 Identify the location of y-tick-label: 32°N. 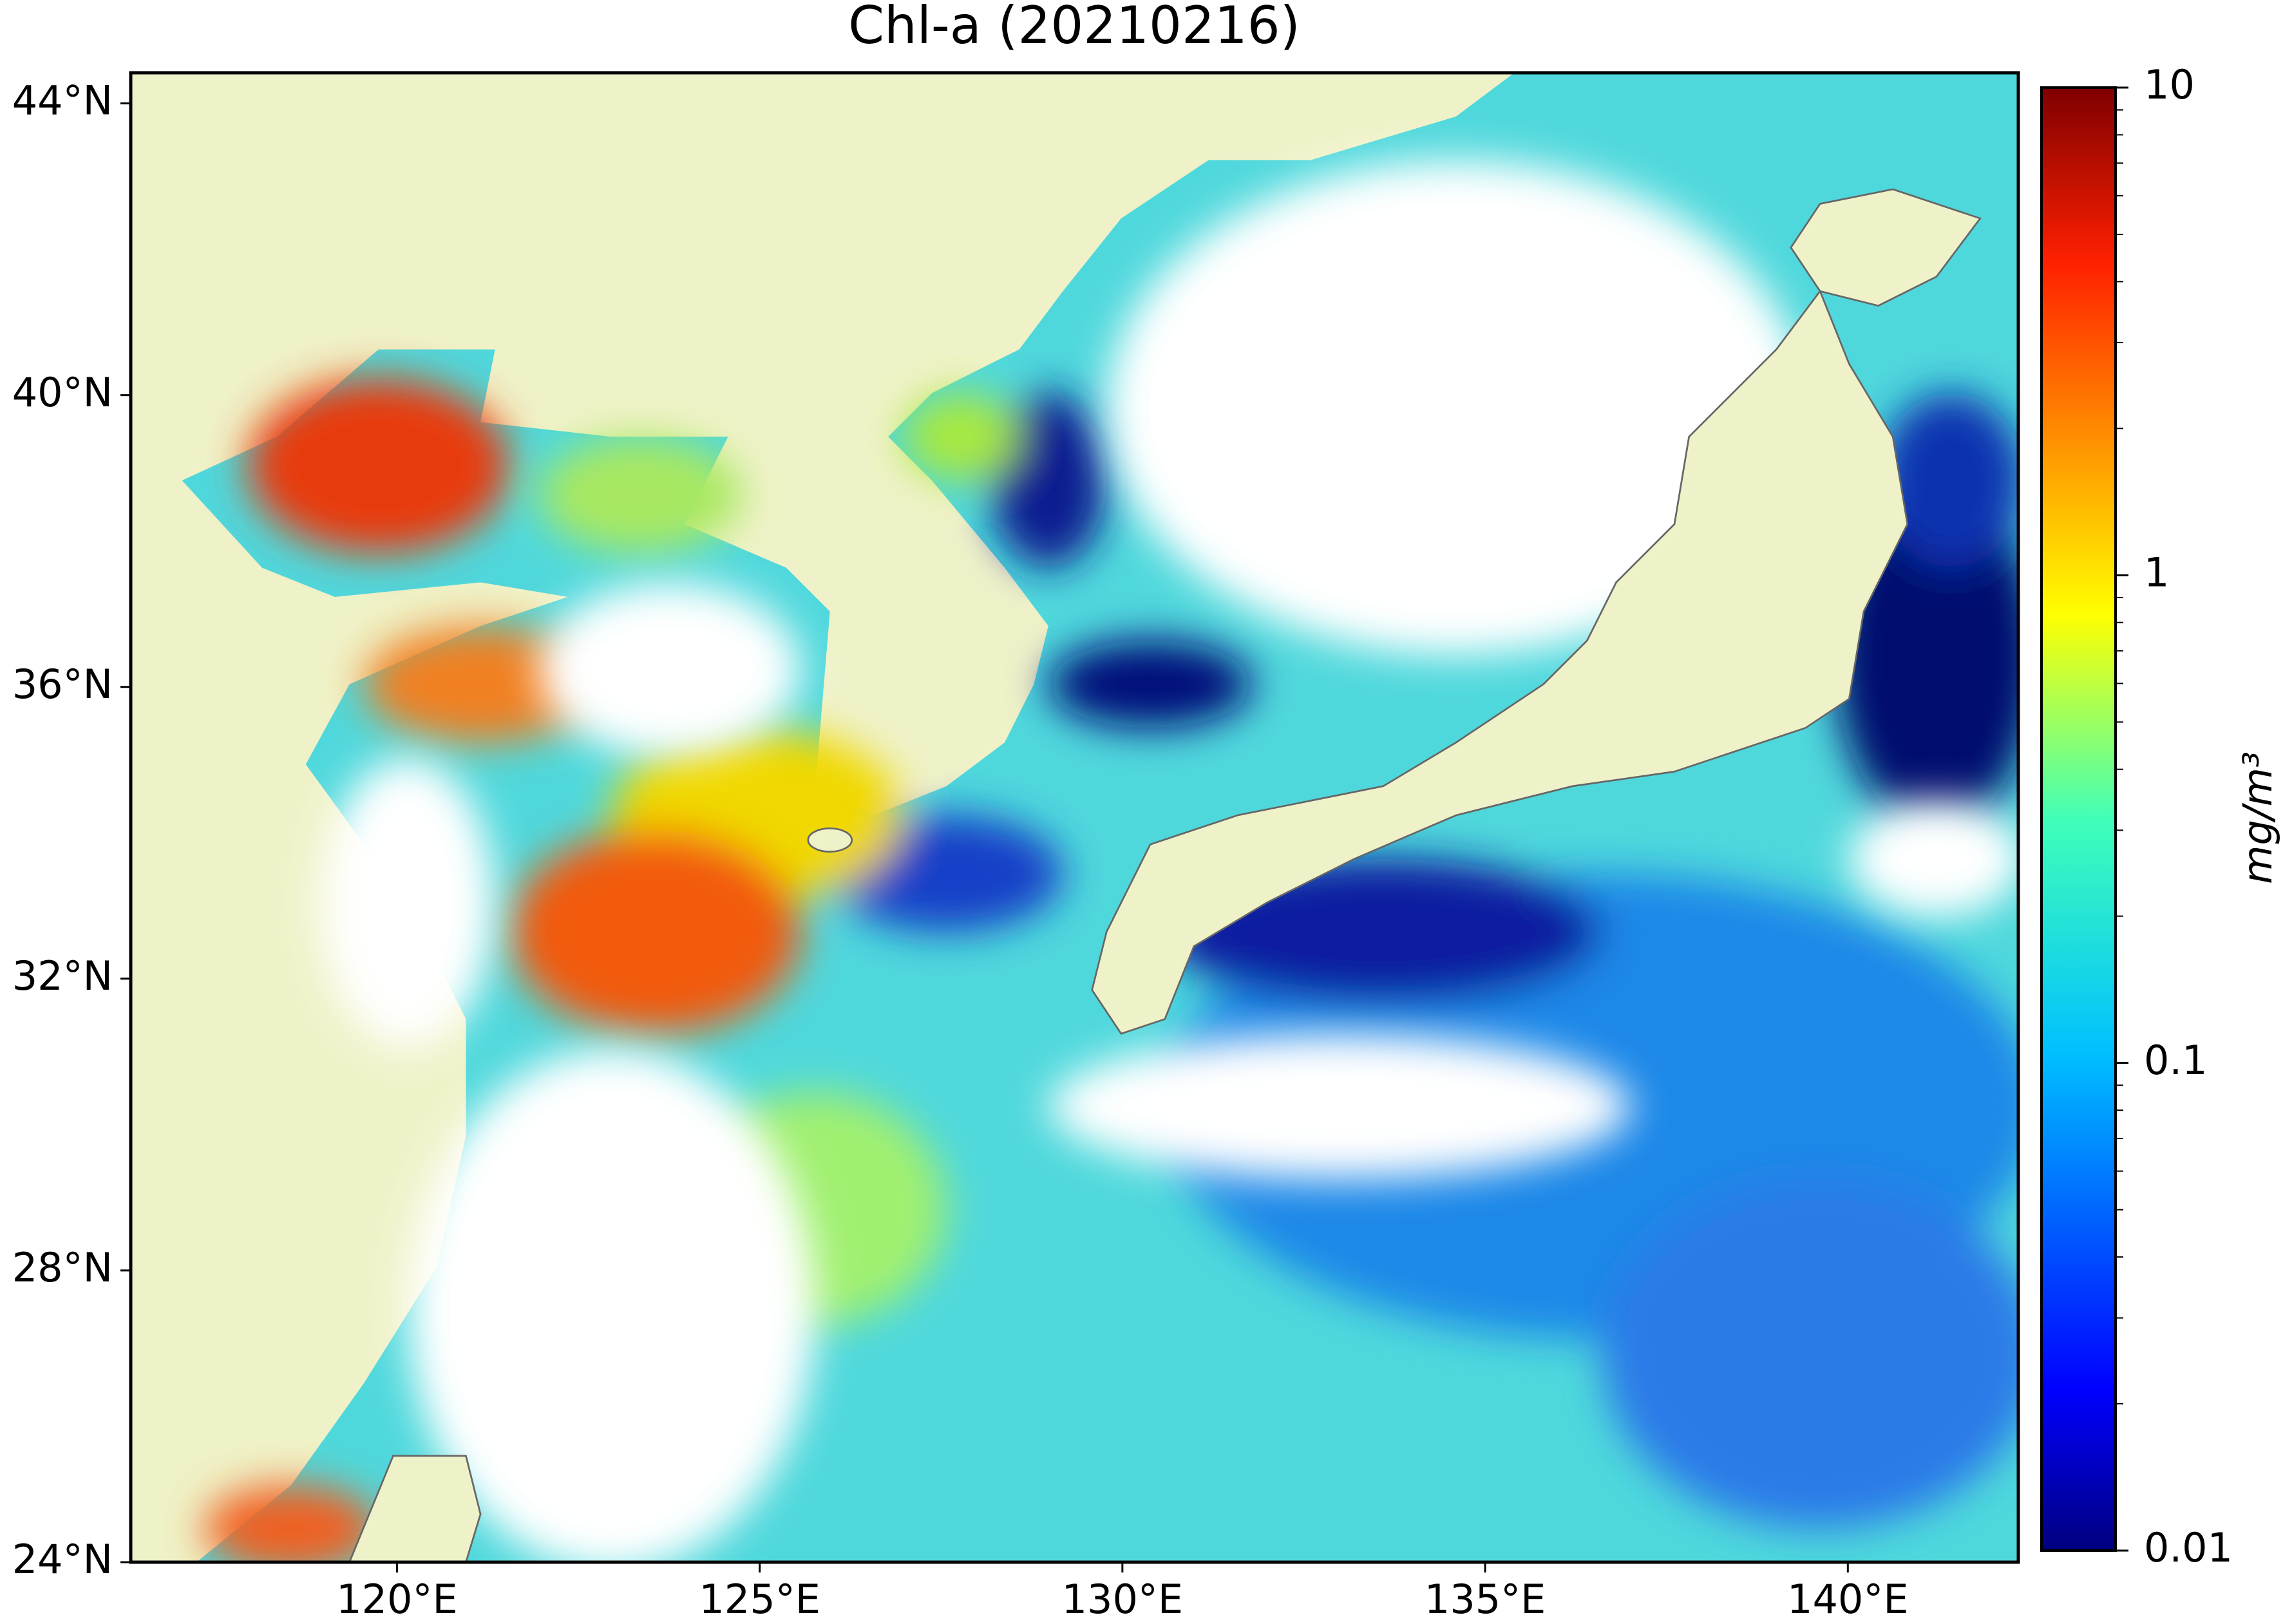
(62, 976).